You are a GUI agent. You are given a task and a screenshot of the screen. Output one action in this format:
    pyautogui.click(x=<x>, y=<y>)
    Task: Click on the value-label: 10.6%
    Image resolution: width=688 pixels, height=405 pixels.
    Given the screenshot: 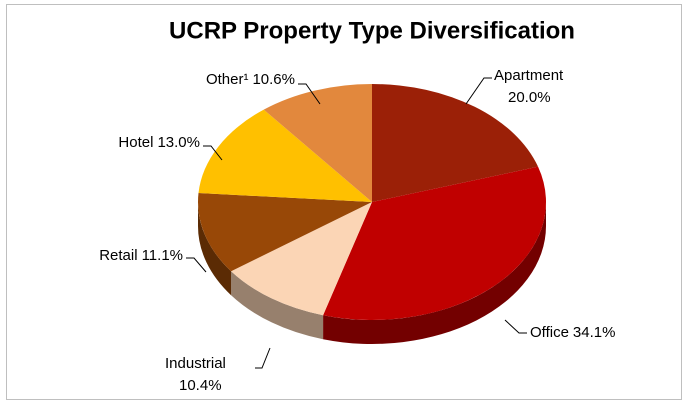 What is the action you would take?
    pyautogui.click(x=273, y=79)
    